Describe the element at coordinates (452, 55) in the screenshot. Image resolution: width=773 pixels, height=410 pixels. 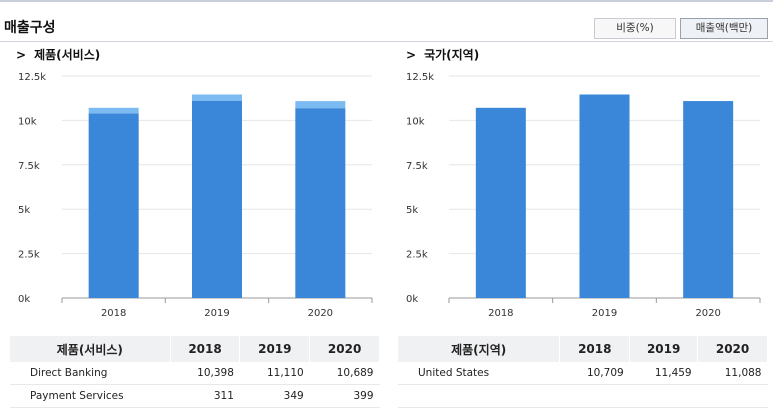
I see `right-section-label: 국가(지역)` at that location.